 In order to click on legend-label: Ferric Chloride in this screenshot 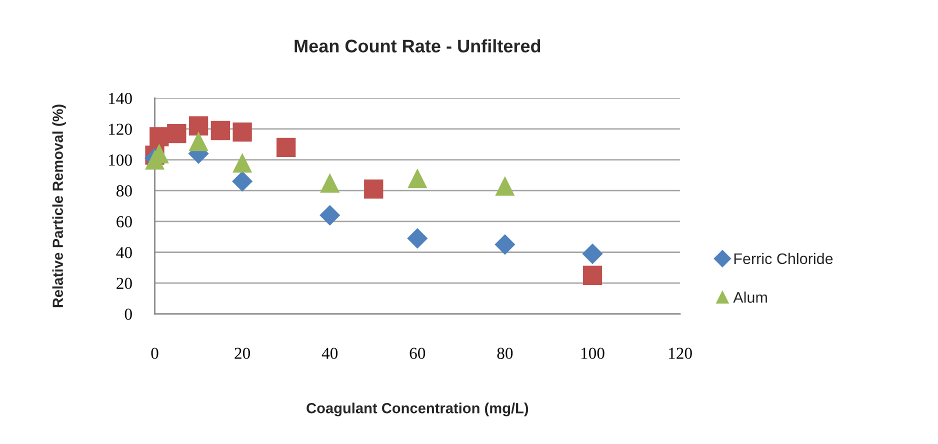, I will do `click(783, 258)`.